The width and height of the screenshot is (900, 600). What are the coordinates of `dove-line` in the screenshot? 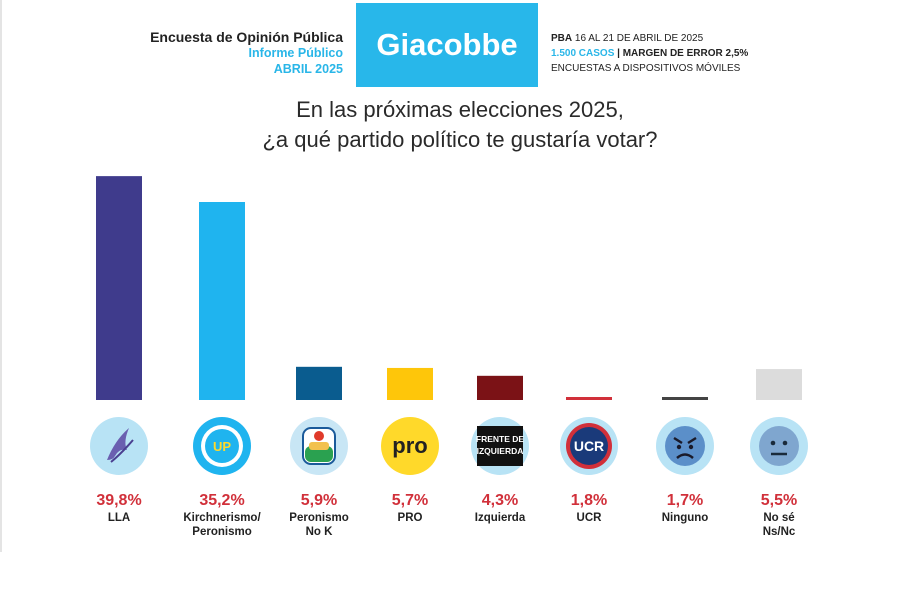 It's located at (122, 451).